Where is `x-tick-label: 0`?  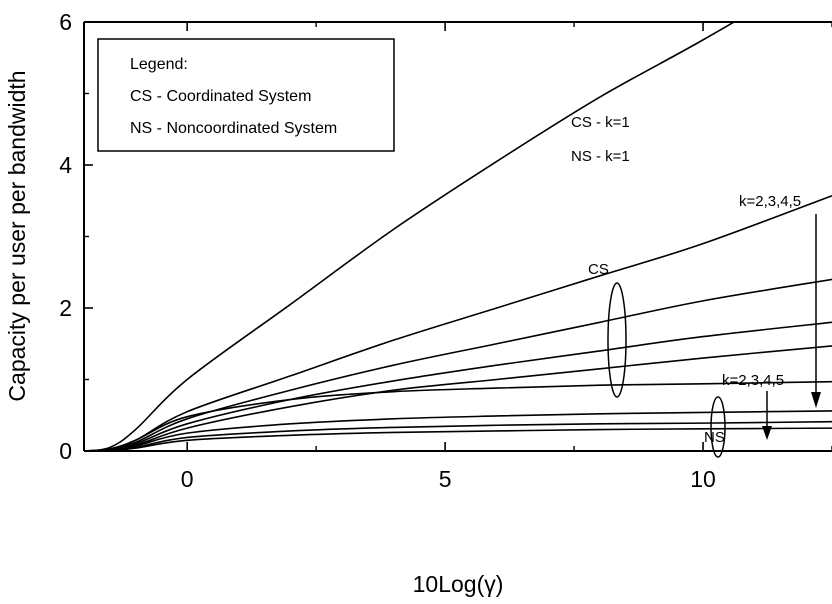 x-tick-label: 0 is located at coordinates (187, 479).